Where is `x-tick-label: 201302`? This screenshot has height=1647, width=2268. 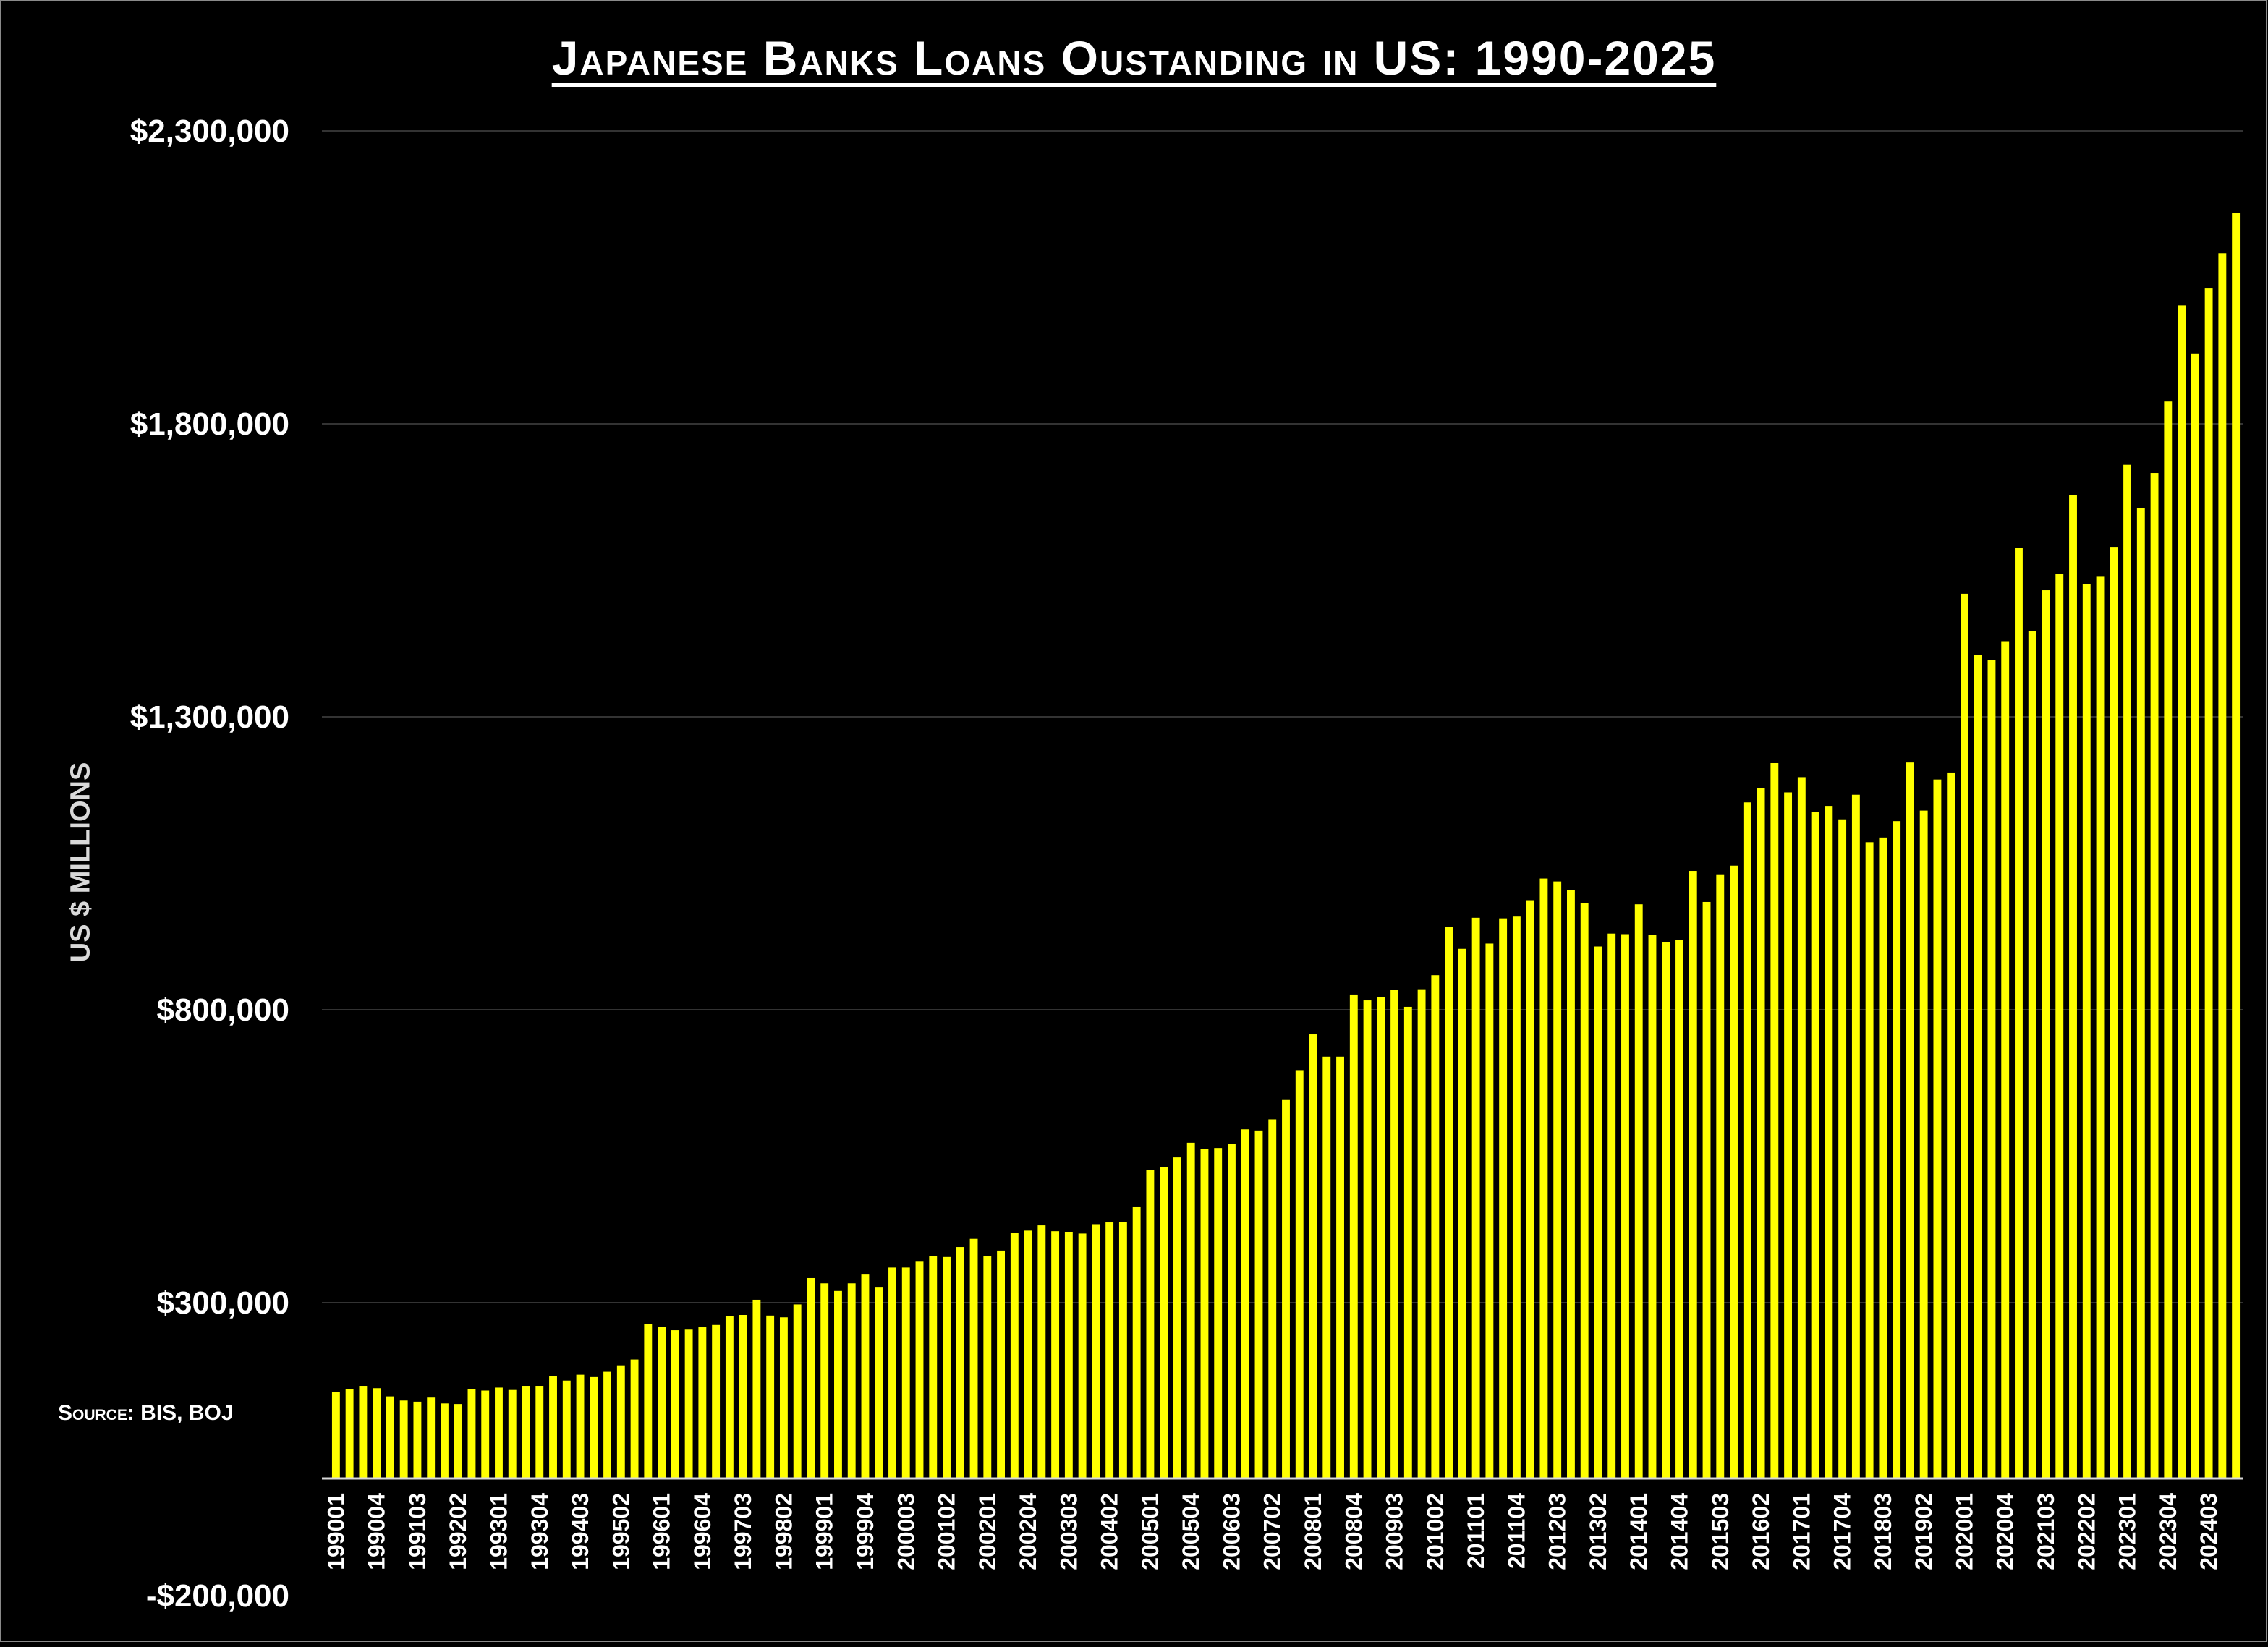
x-tick-label: 201302 is located at coordinates (1598, 1531).